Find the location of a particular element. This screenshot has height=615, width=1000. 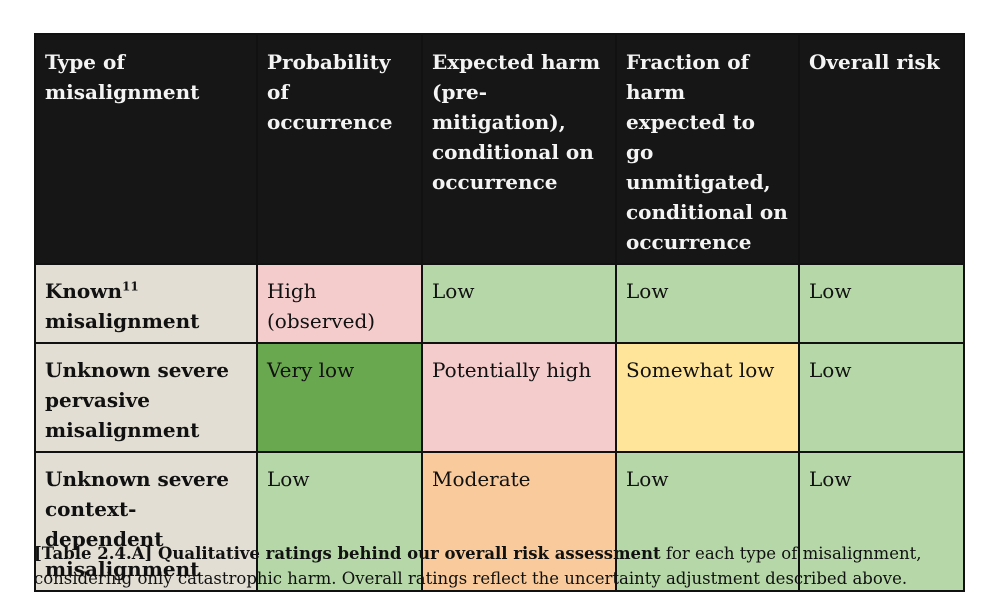

header-probability: Probability of occurrence is located at coordinates (339, 149).